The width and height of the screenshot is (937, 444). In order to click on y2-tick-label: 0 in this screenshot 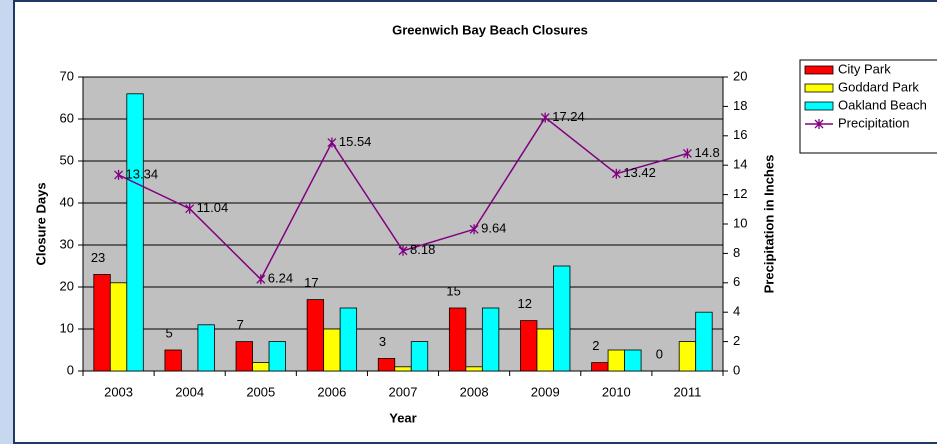, I will do `click(736, 369)`.